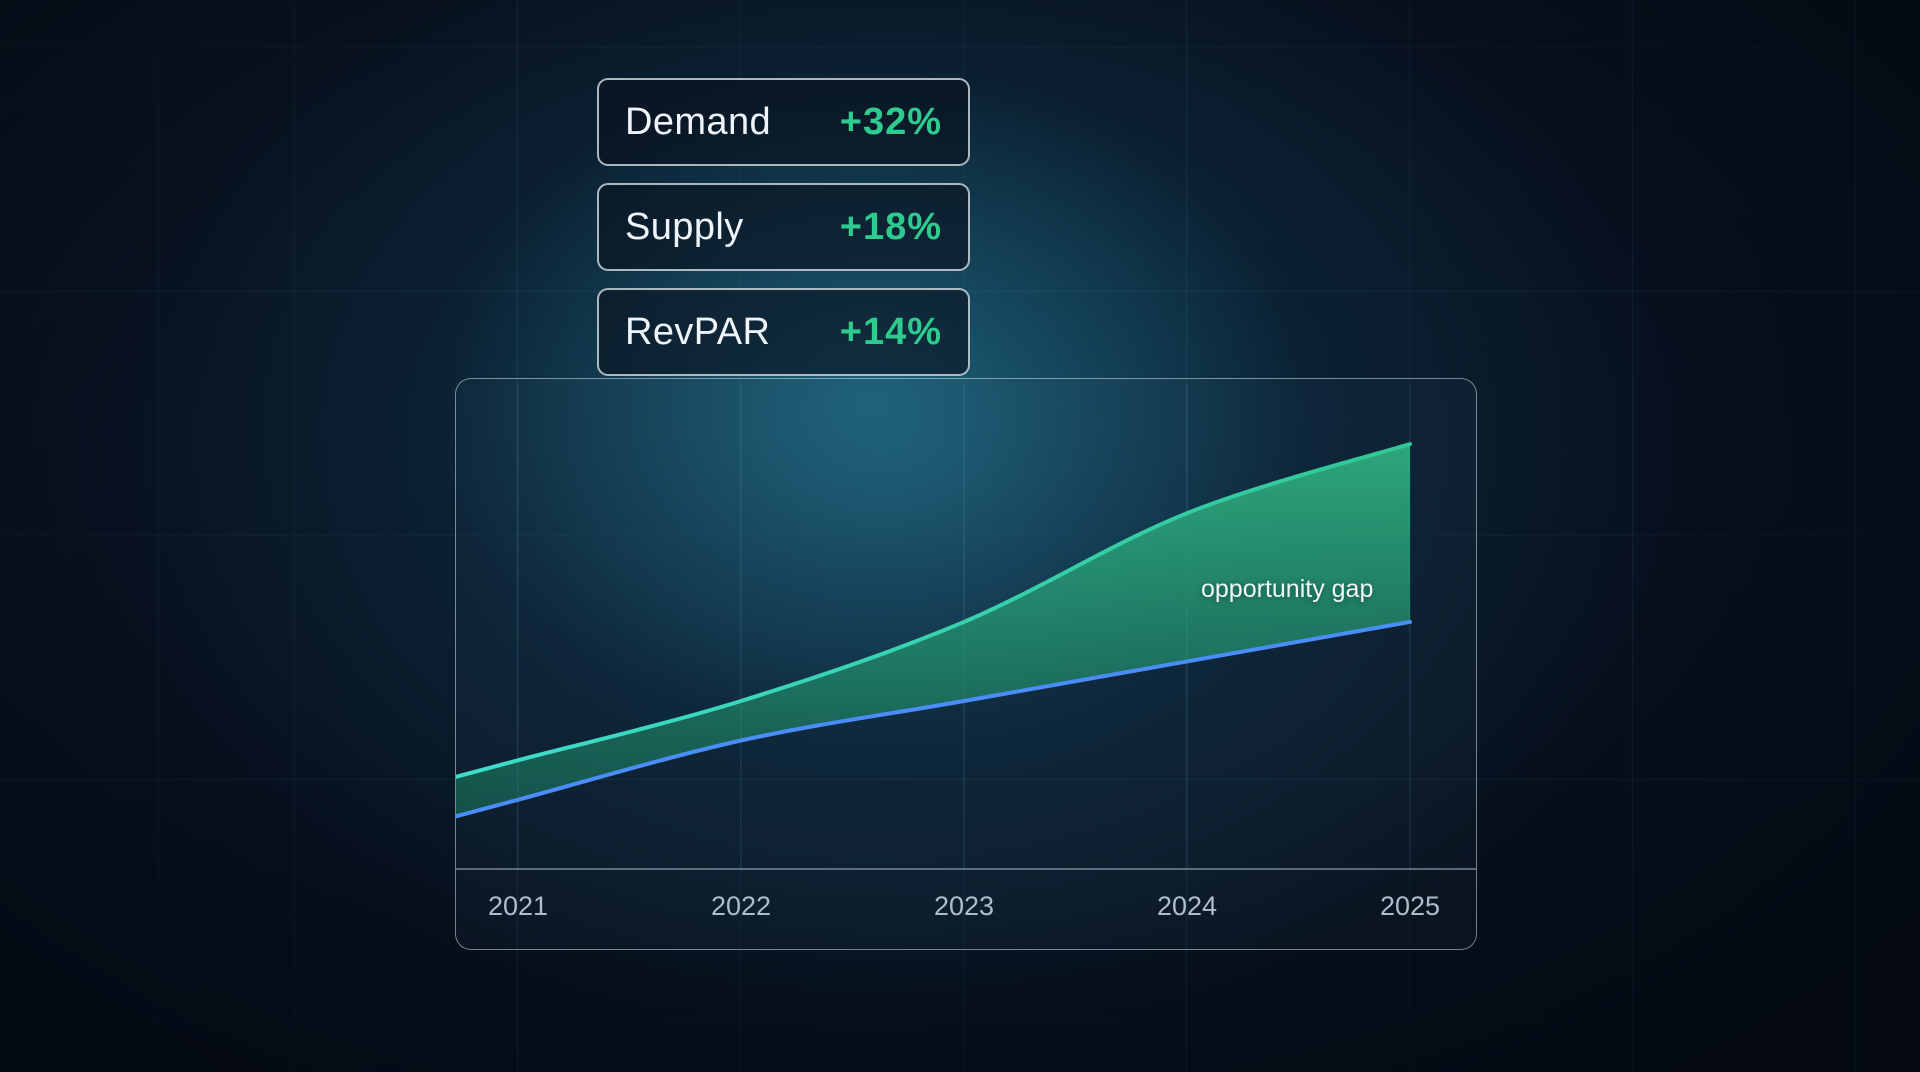 This screenshot has height=1072, width=1920. Describe the element at coordinates (890, 331) in the screenshot. I see `stat-card-value: +14%` at that location.